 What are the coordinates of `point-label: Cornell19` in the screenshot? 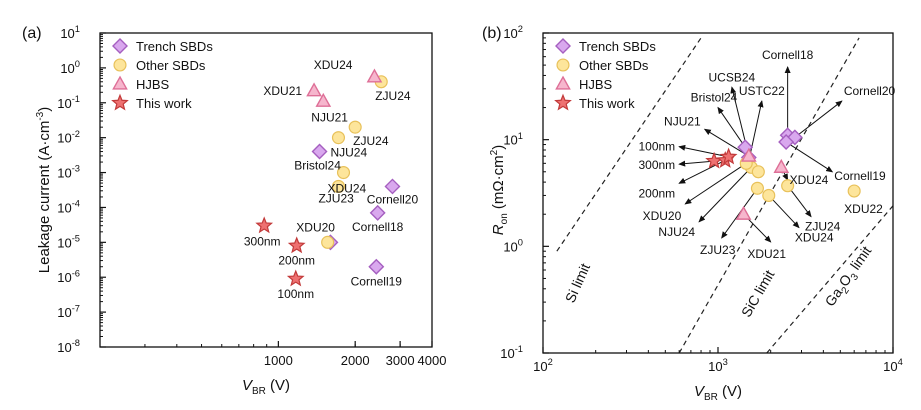 It's located at (377, 282).